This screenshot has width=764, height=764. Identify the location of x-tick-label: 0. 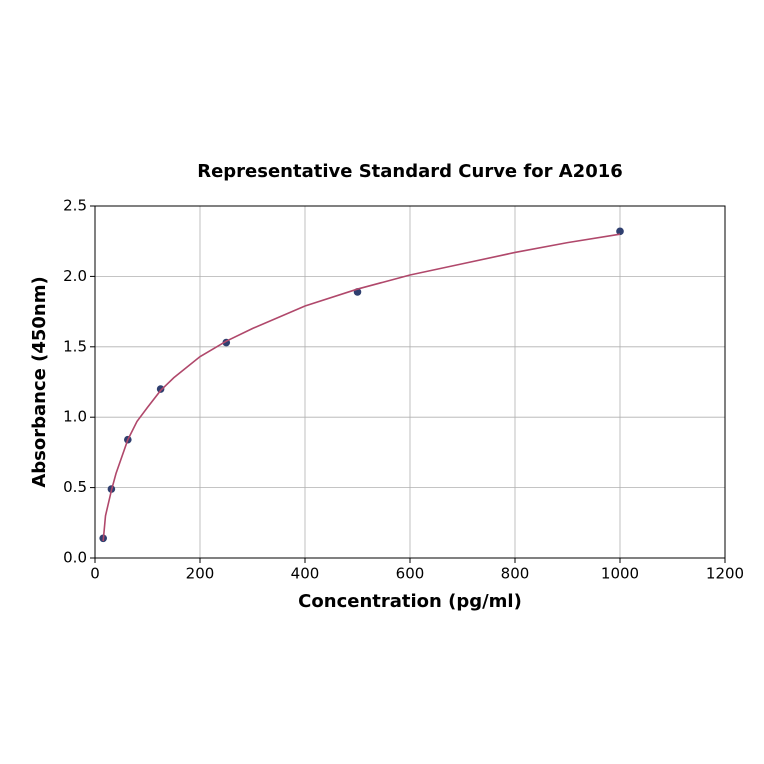
(95, 574).